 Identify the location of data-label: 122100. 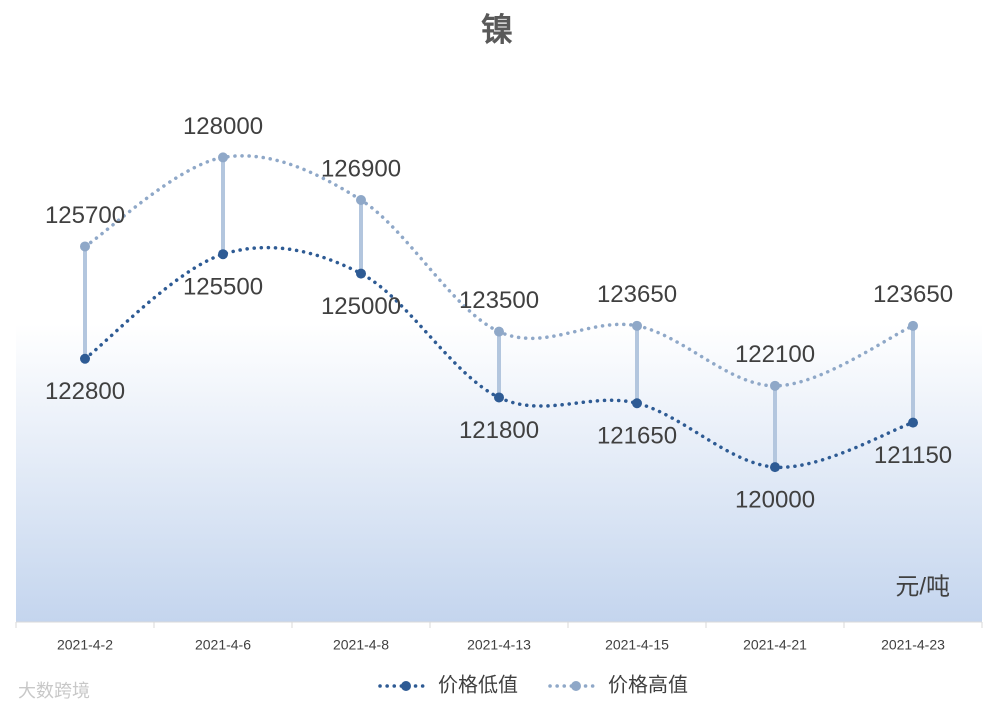
(775, 354).